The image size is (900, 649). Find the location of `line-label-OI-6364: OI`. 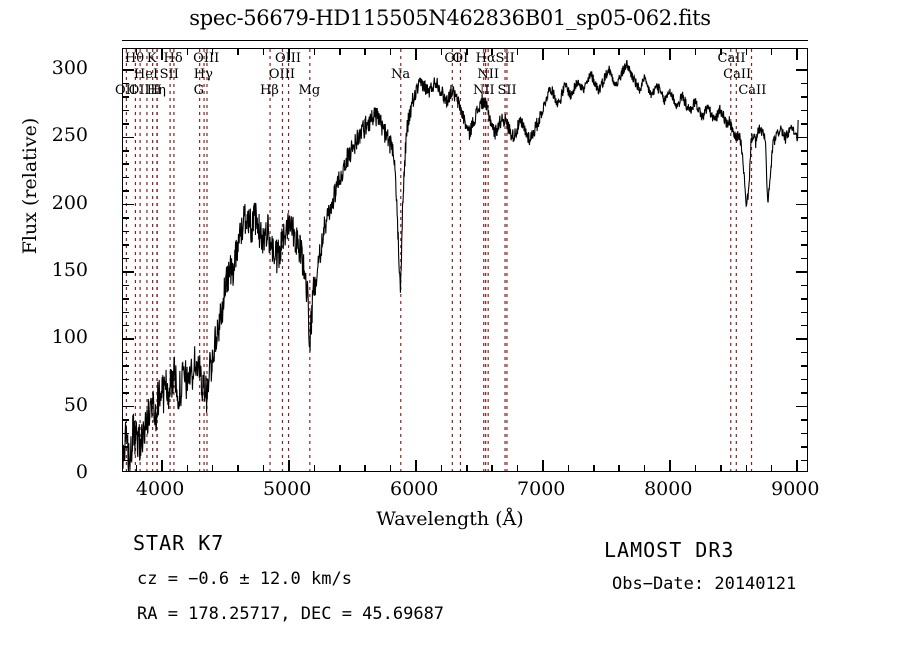

line-label-OI-6364: OI is located at coordinates (460, 58).